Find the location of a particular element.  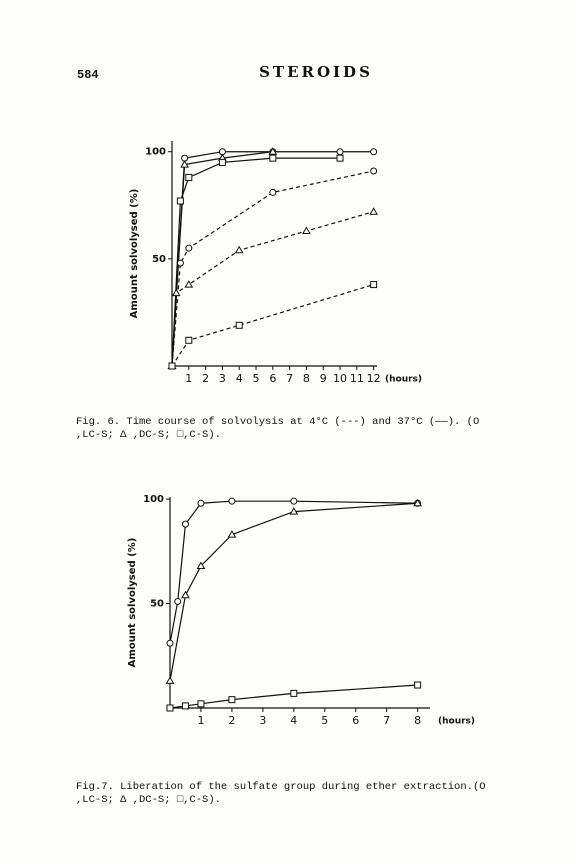

page-number: 584 is located at coordinates (88, 75).